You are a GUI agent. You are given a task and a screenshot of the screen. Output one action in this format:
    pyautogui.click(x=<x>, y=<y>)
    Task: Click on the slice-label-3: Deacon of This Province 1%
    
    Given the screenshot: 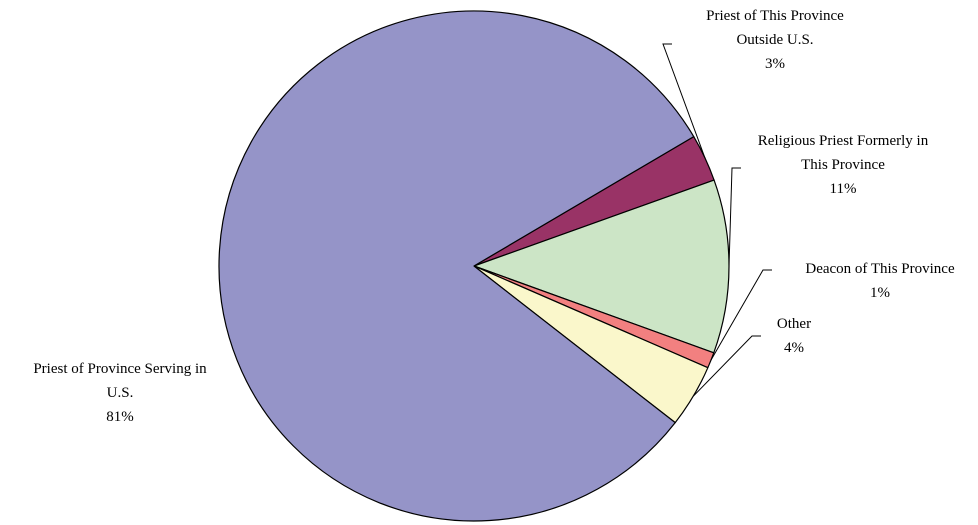 What is the action you would take?
    pyautogui.click(x=880, y=281)
    